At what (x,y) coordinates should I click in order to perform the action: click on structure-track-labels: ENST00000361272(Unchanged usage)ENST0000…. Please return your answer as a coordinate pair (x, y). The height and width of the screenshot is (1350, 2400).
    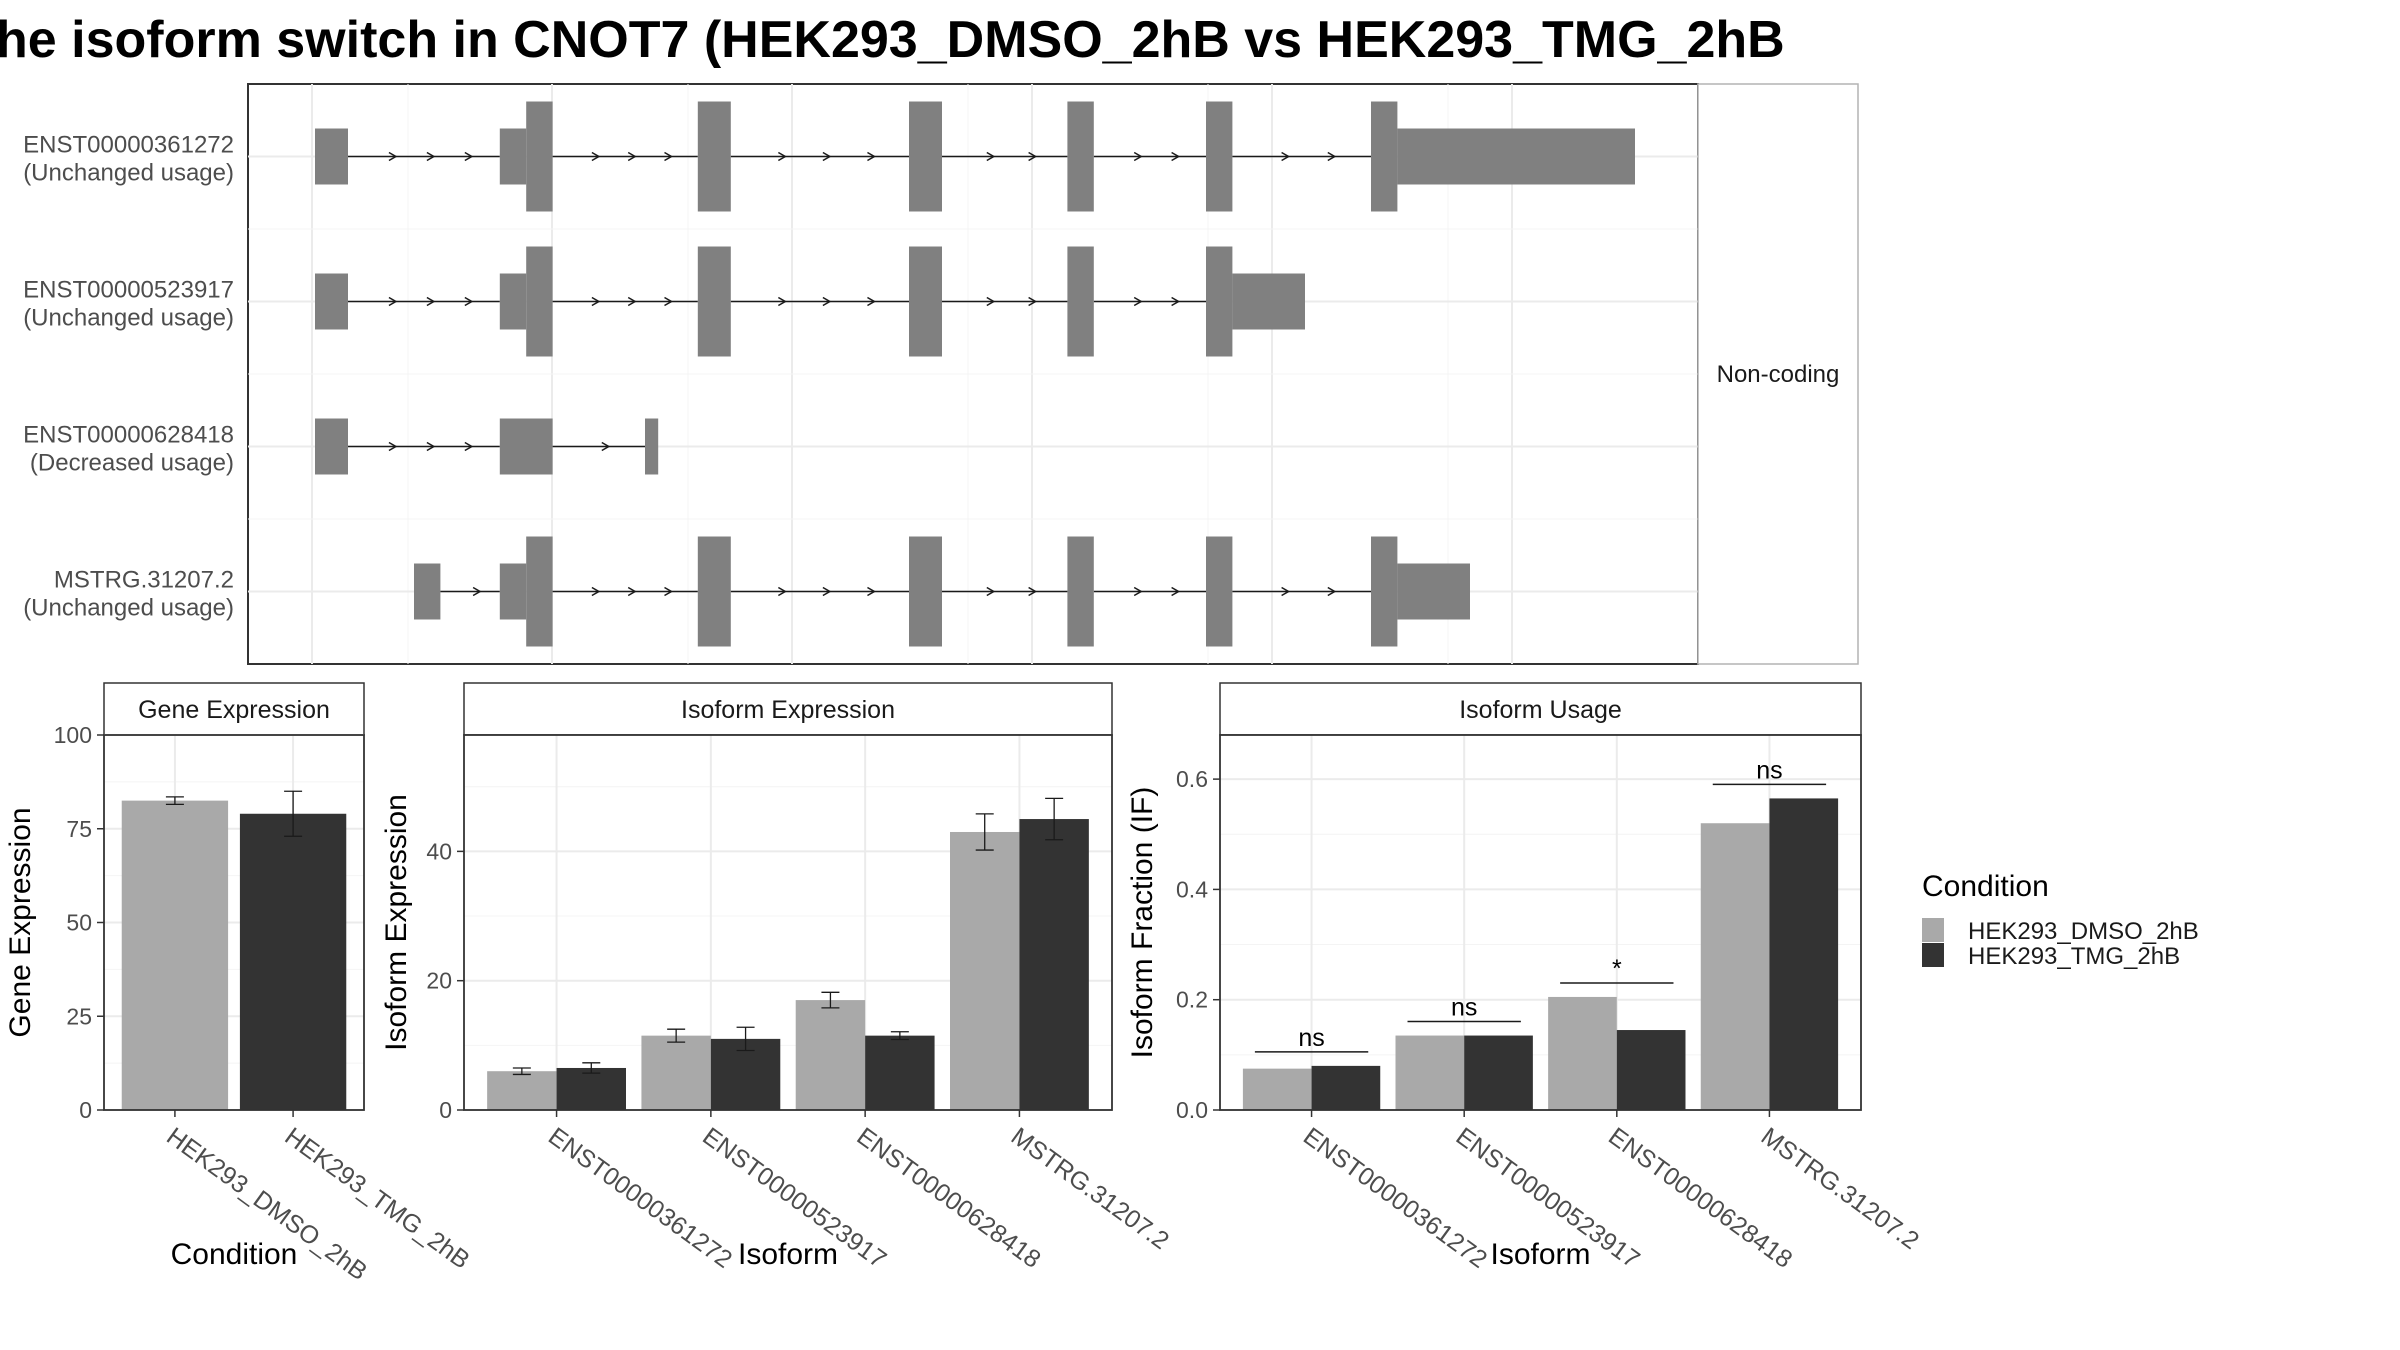
    Looking at the image, I should click on (128, 377).